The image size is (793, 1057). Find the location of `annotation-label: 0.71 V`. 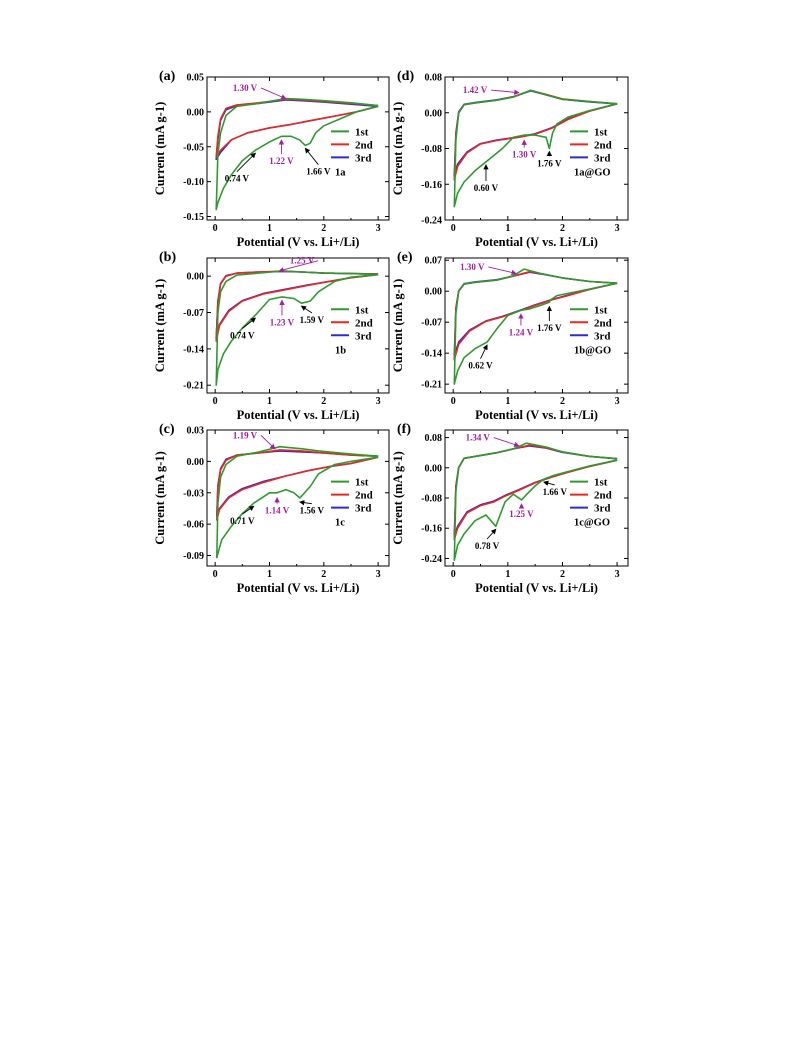

annotation-label: 0.71 V is located at coordinates (242, 521).